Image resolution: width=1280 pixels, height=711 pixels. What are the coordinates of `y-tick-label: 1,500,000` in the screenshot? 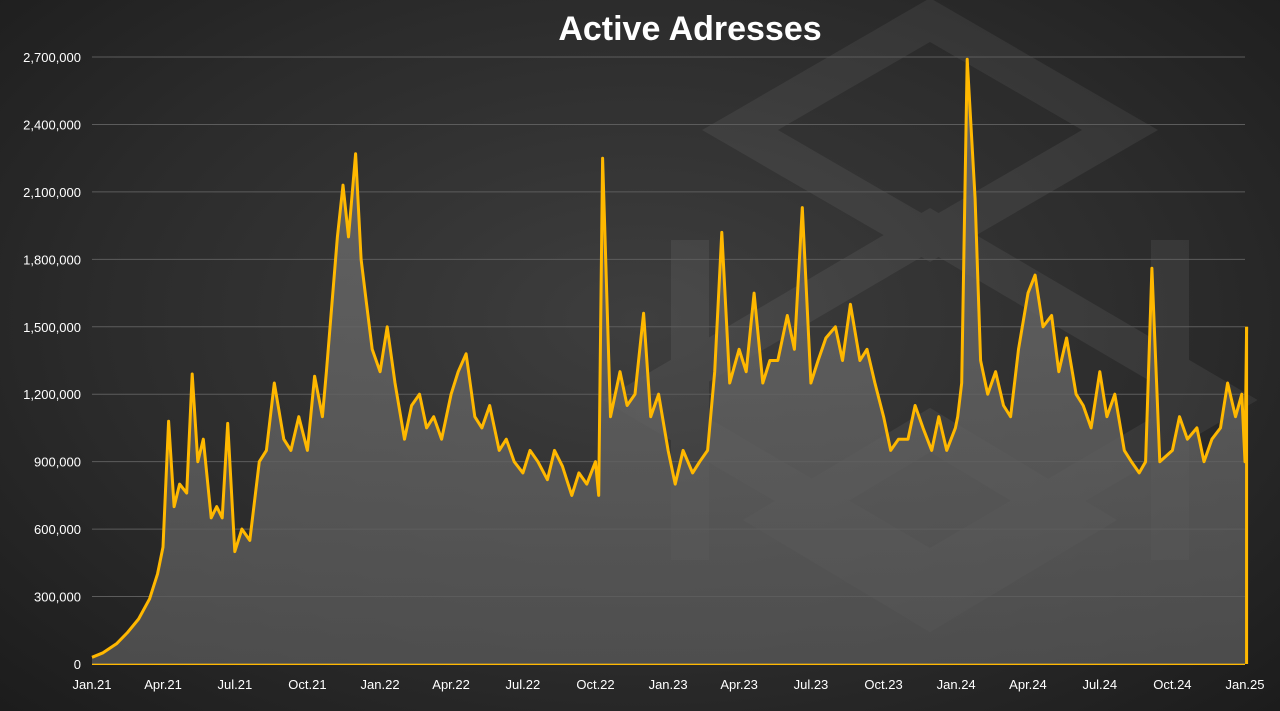 It's located at (52, 327).